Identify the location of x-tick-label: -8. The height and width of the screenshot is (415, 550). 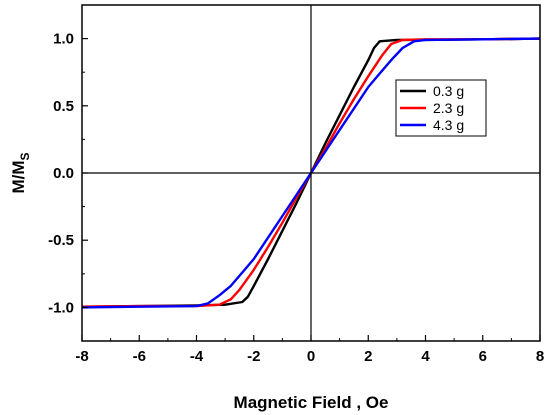
(81, 356).